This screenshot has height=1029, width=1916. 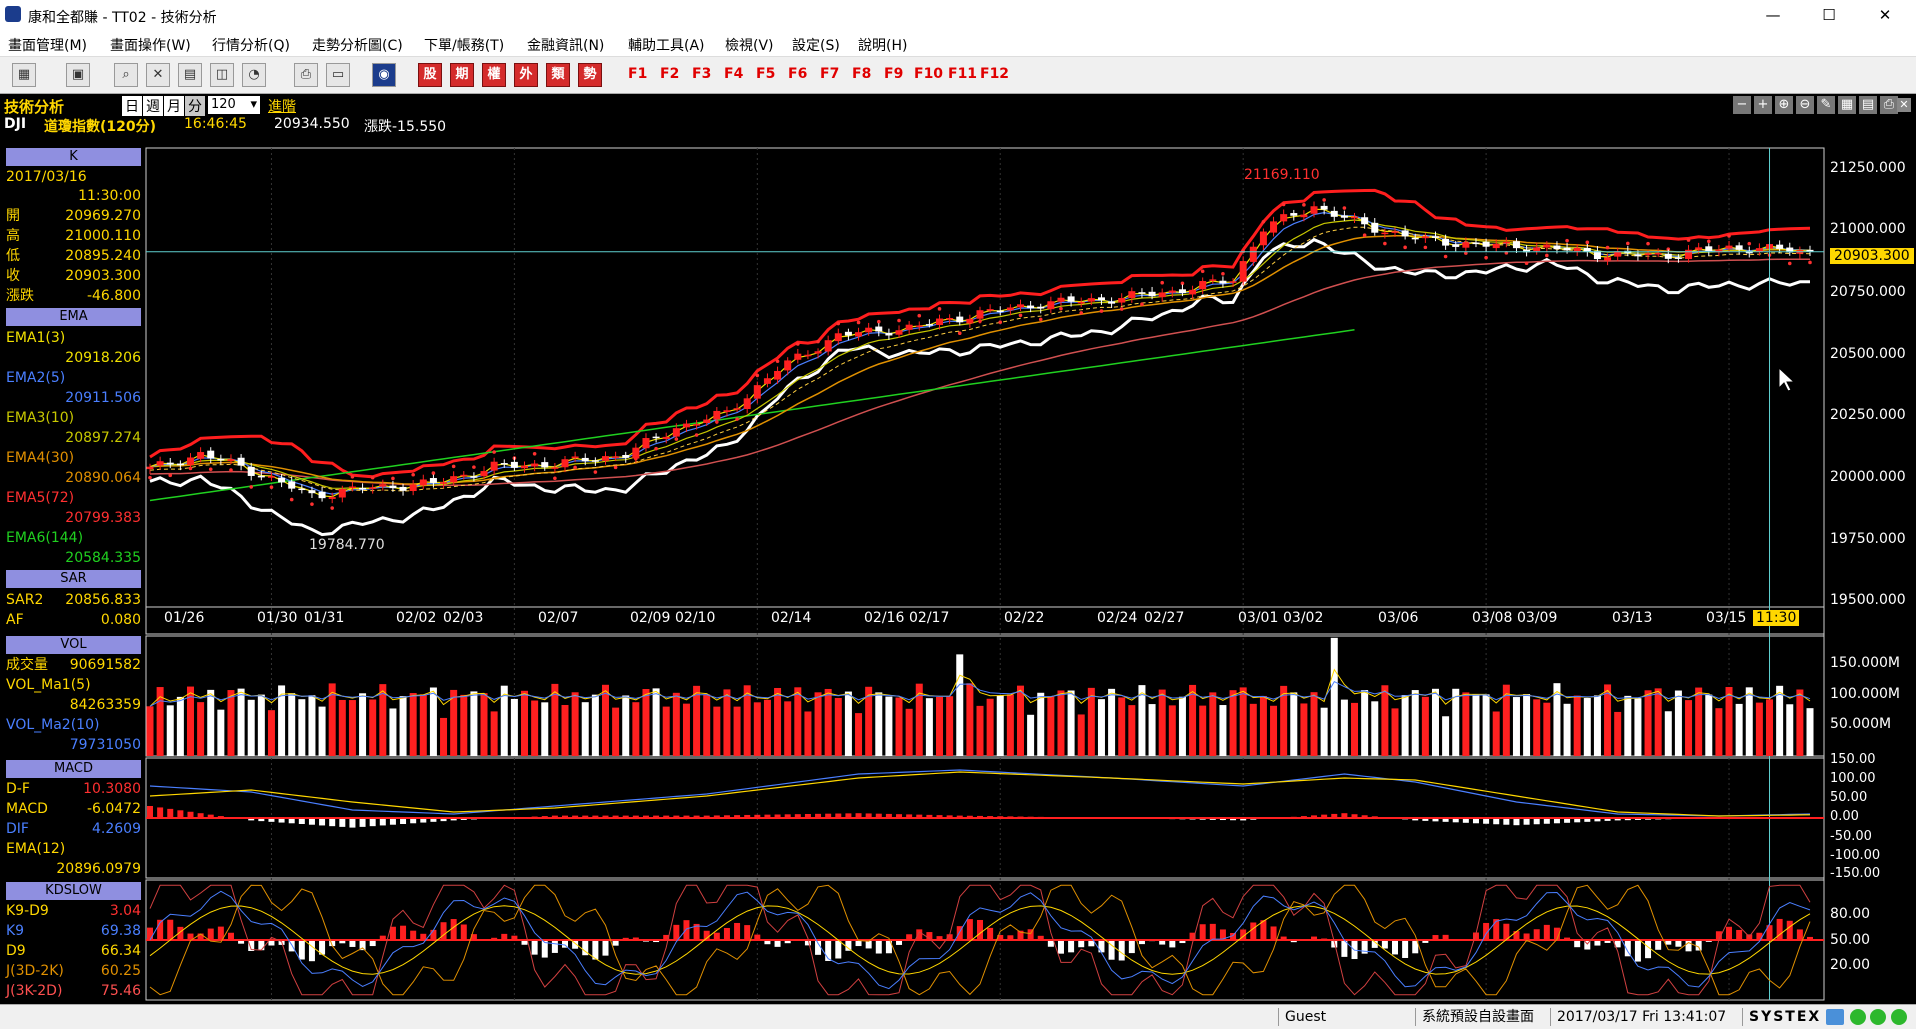 I want to click on x-label: 02/17, so click(x=929, y=618).